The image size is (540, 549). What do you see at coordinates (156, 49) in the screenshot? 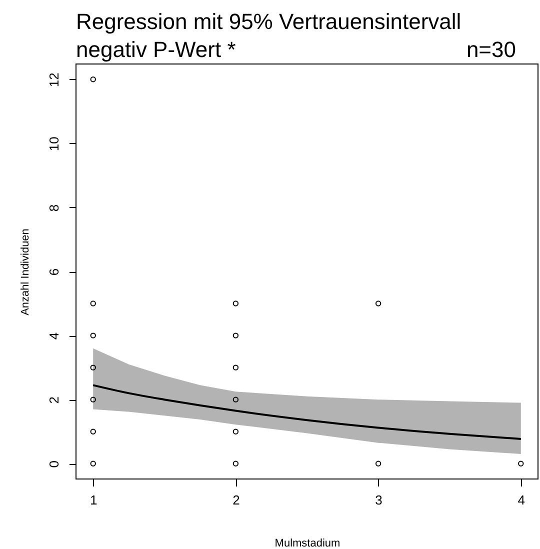
I see `chart-subtitle: negativ P-Wert *` at bounding box center [156, 49].